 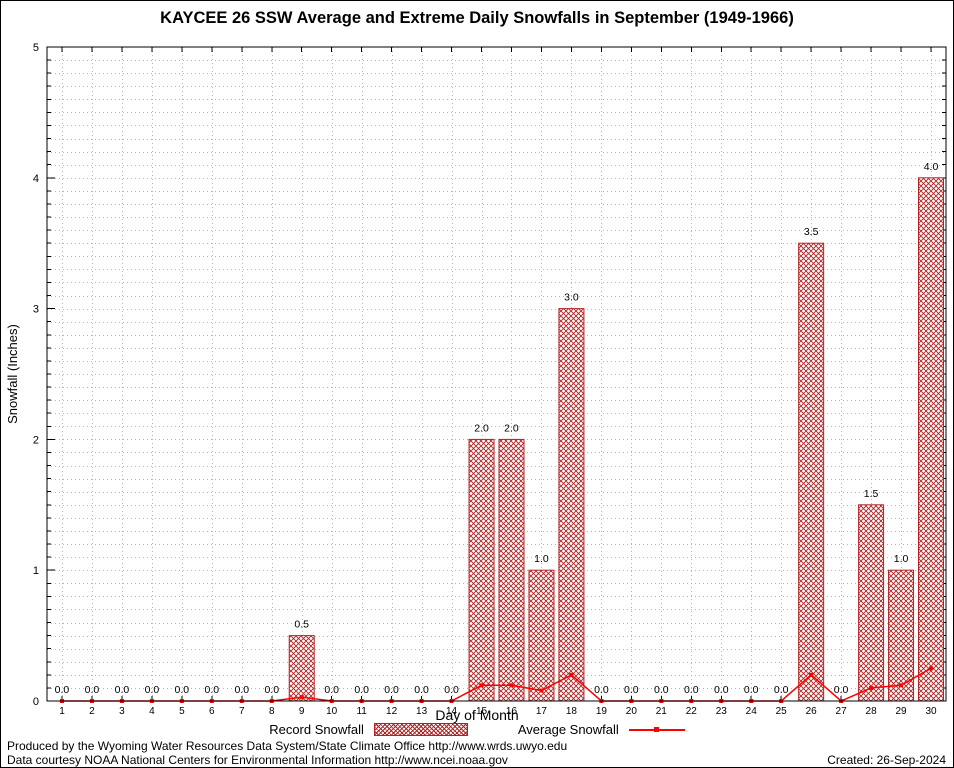 I want to click on average-marker-icon, so click(x=656, y=729).